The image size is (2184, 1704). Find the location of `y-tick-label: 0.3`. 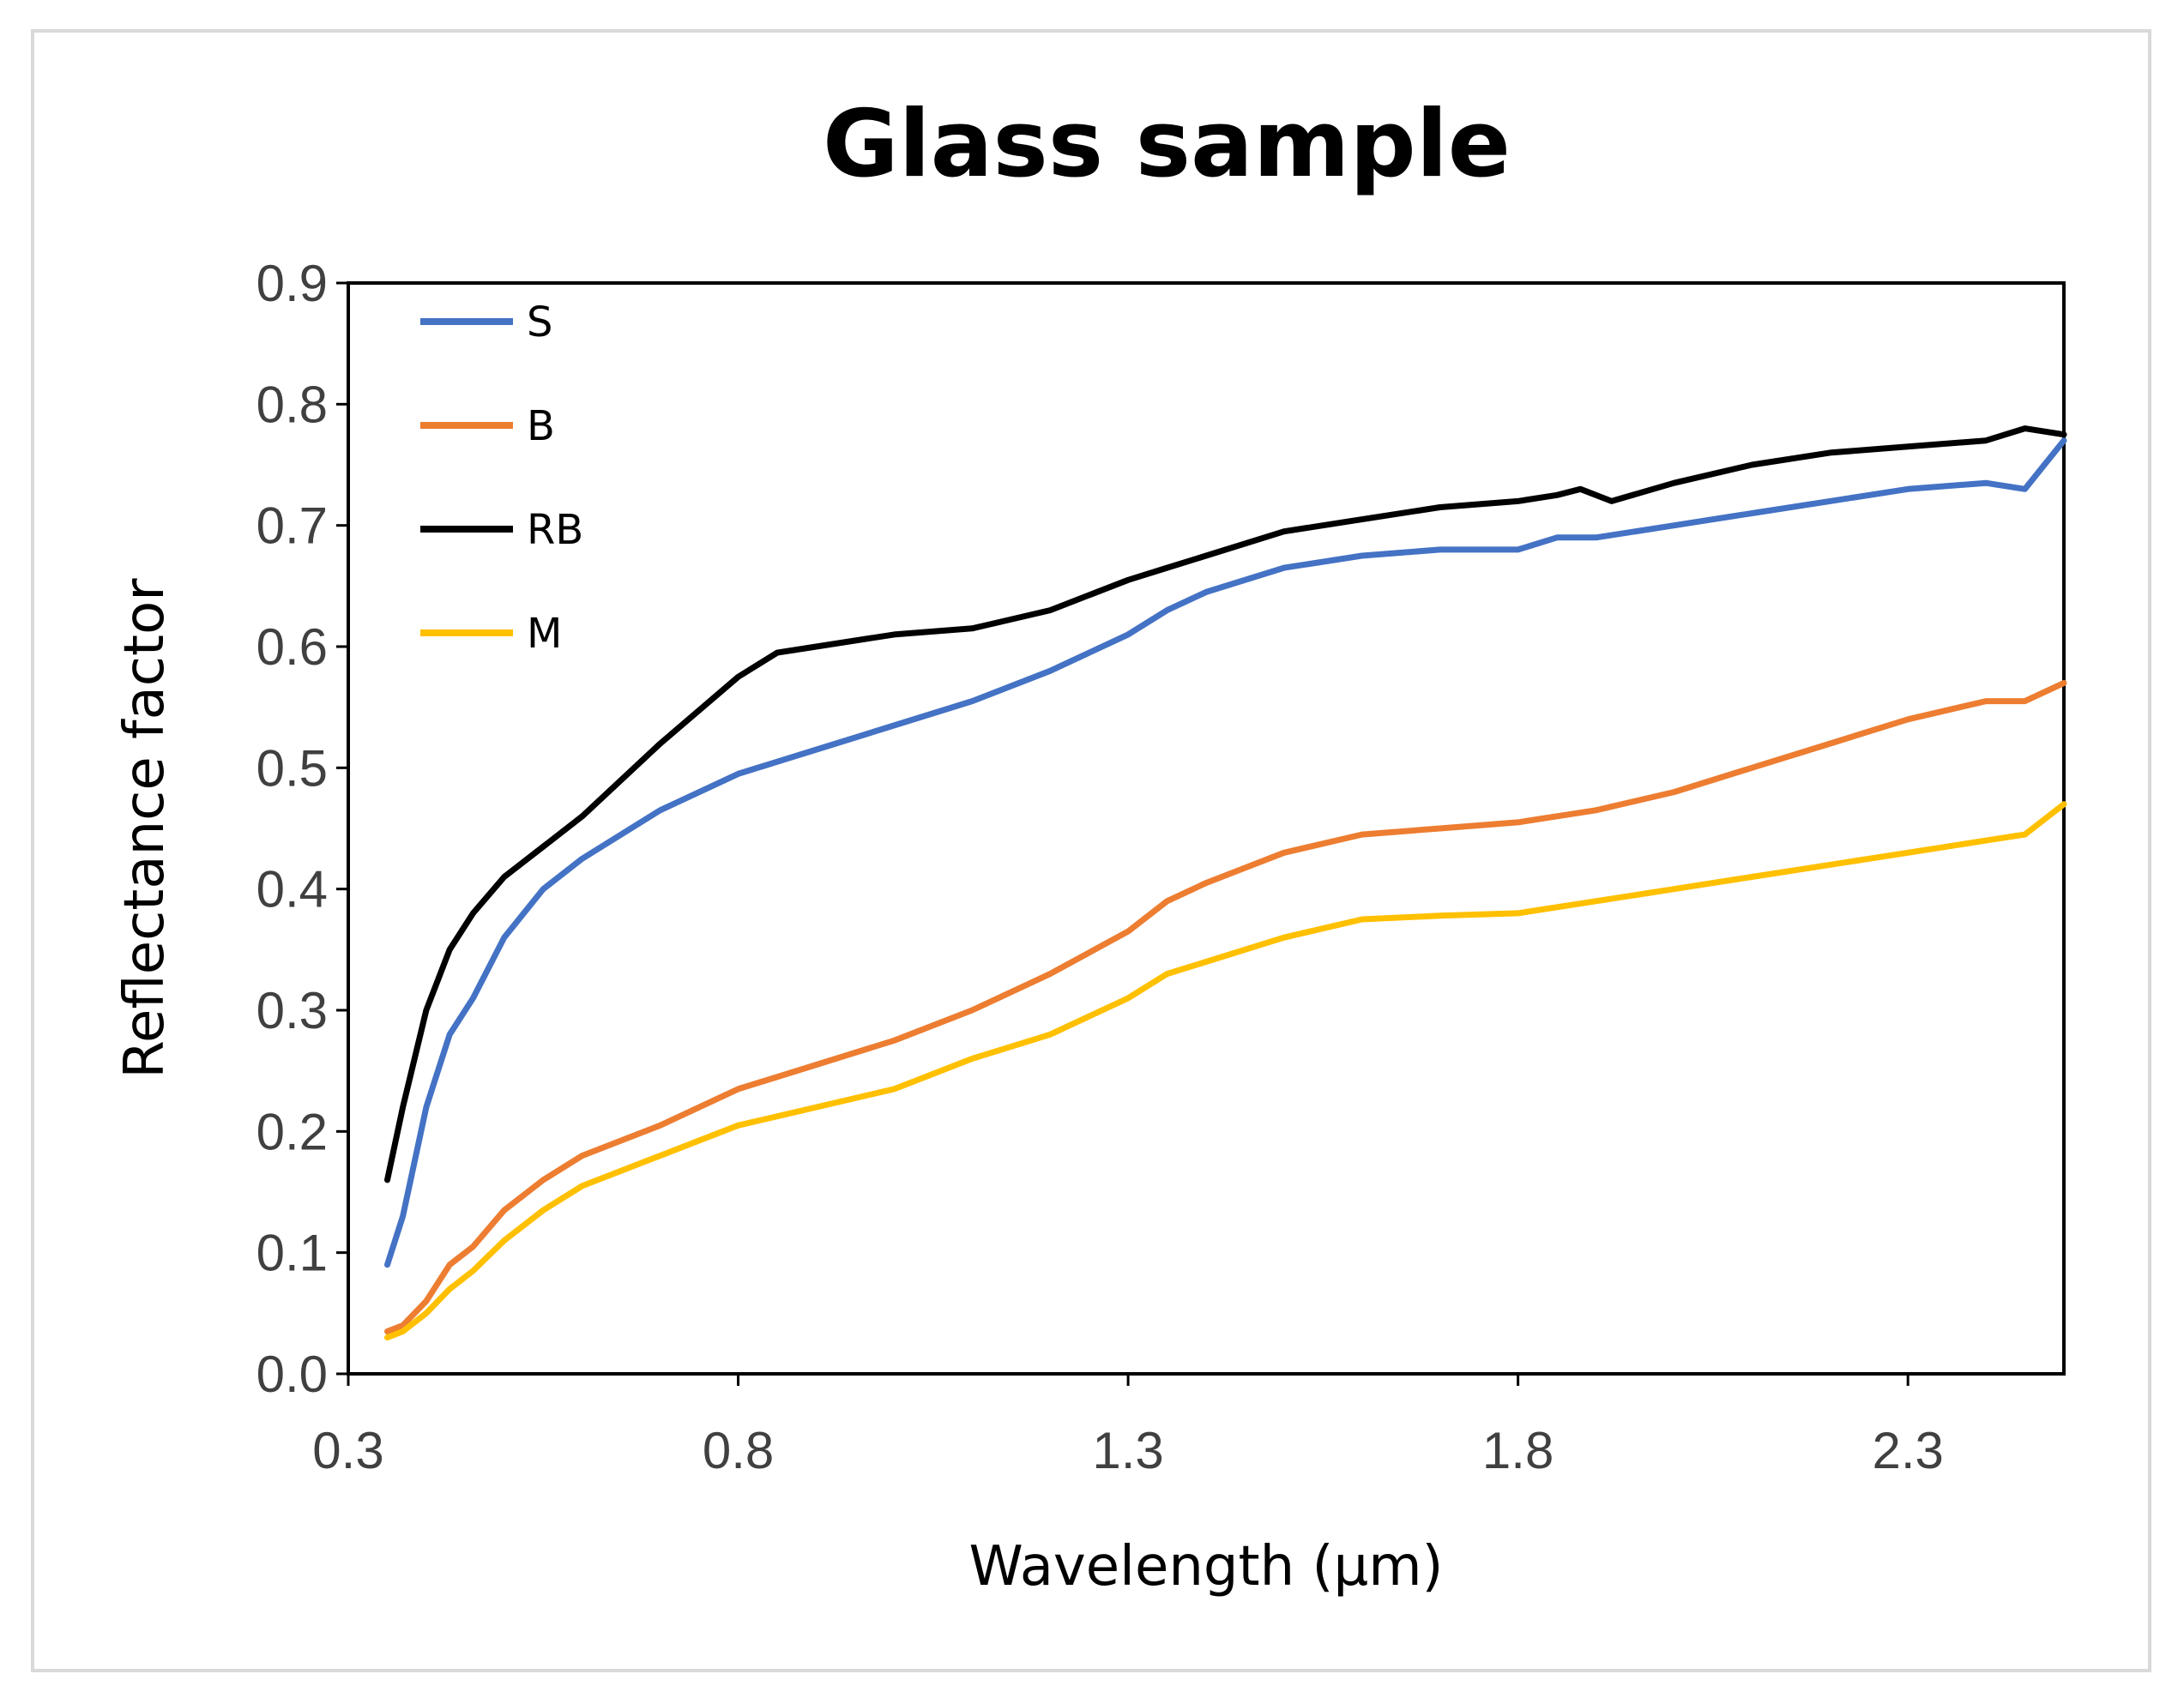

y-tick-label: 0.3 is located at coordinates (292, 1010).